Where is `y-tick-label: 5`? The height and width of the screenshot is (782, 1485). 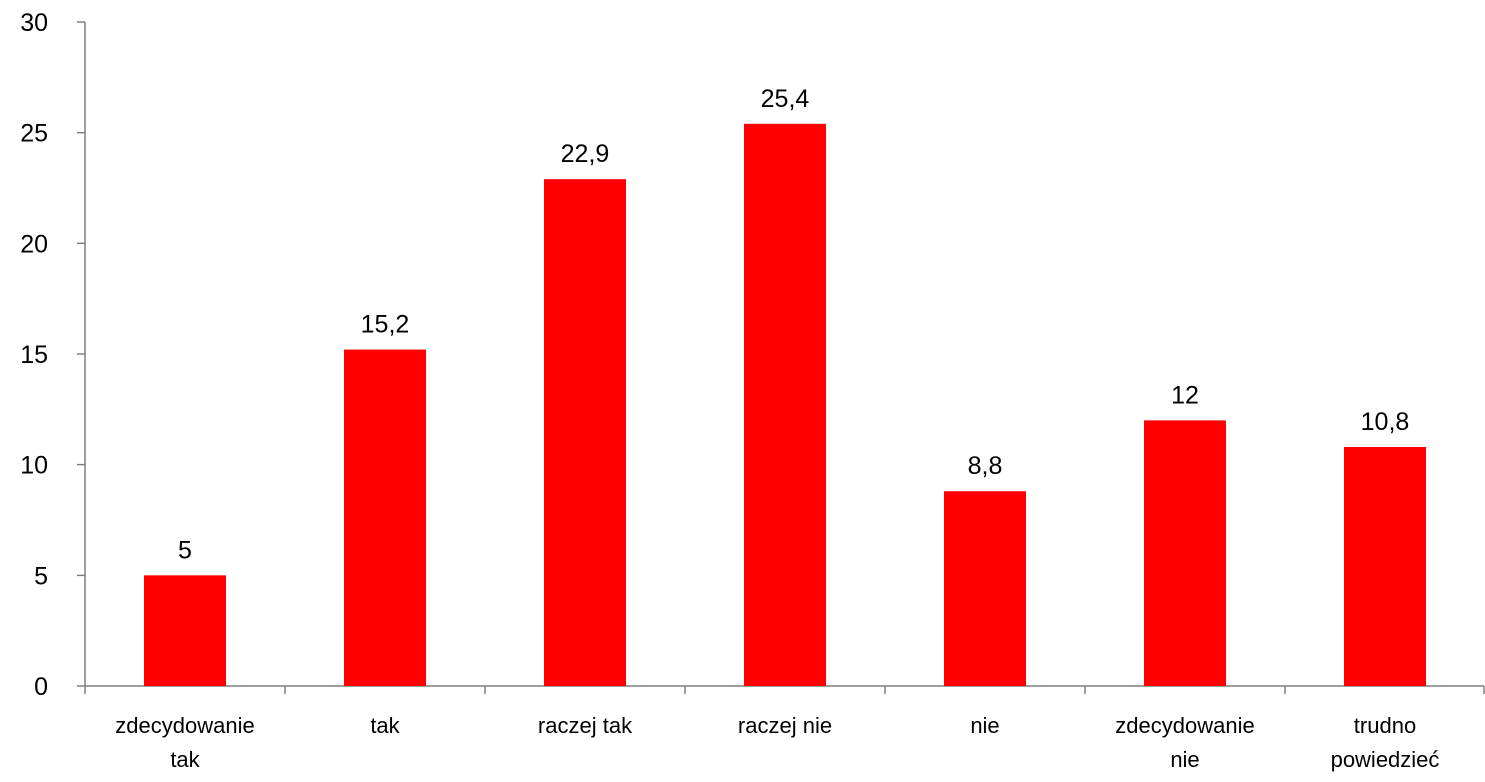
y-tick-label: 5 is located at coordinates (41, 576).